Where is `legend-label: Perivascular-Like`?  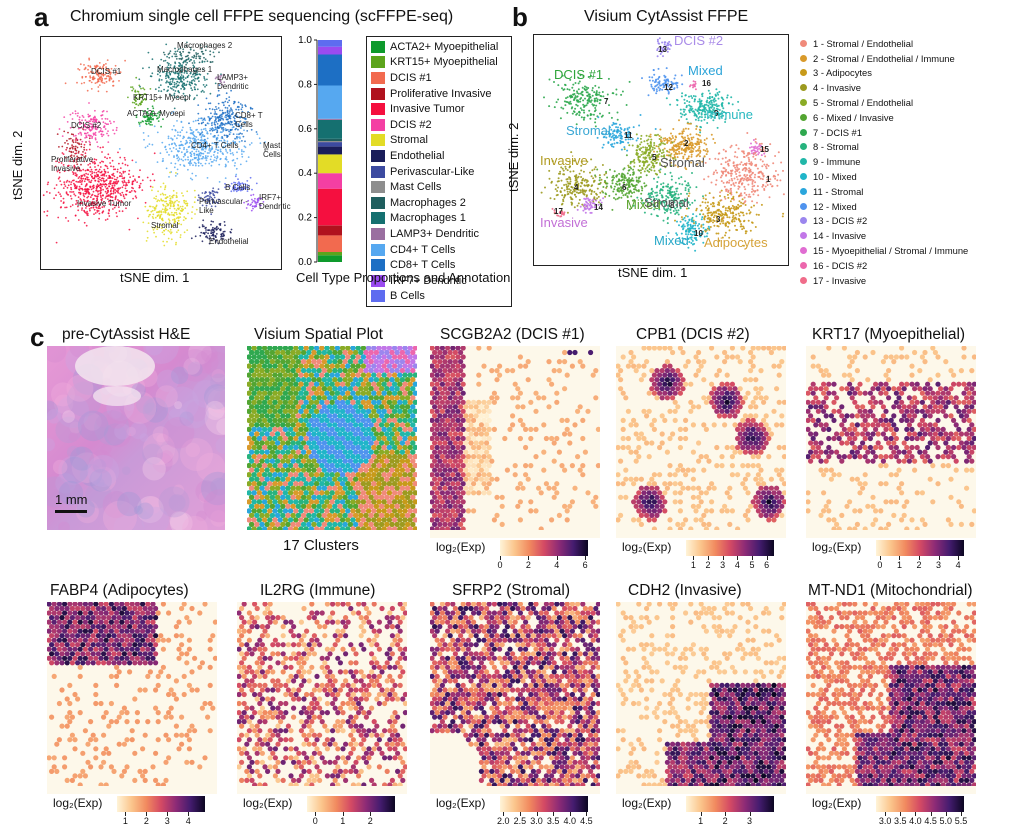 legend-label: Perivascular-Like is located at coordinates (432, 171).